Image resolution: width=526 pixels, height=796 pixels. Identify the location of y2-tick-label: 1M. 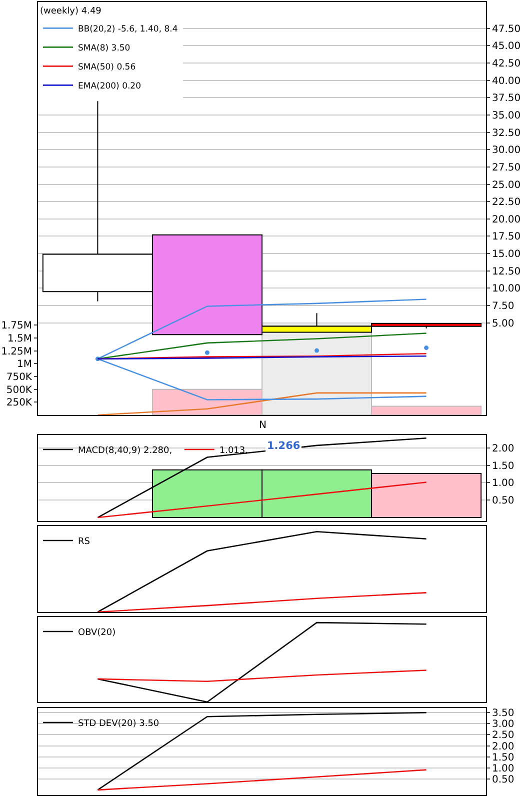
(24, 364).